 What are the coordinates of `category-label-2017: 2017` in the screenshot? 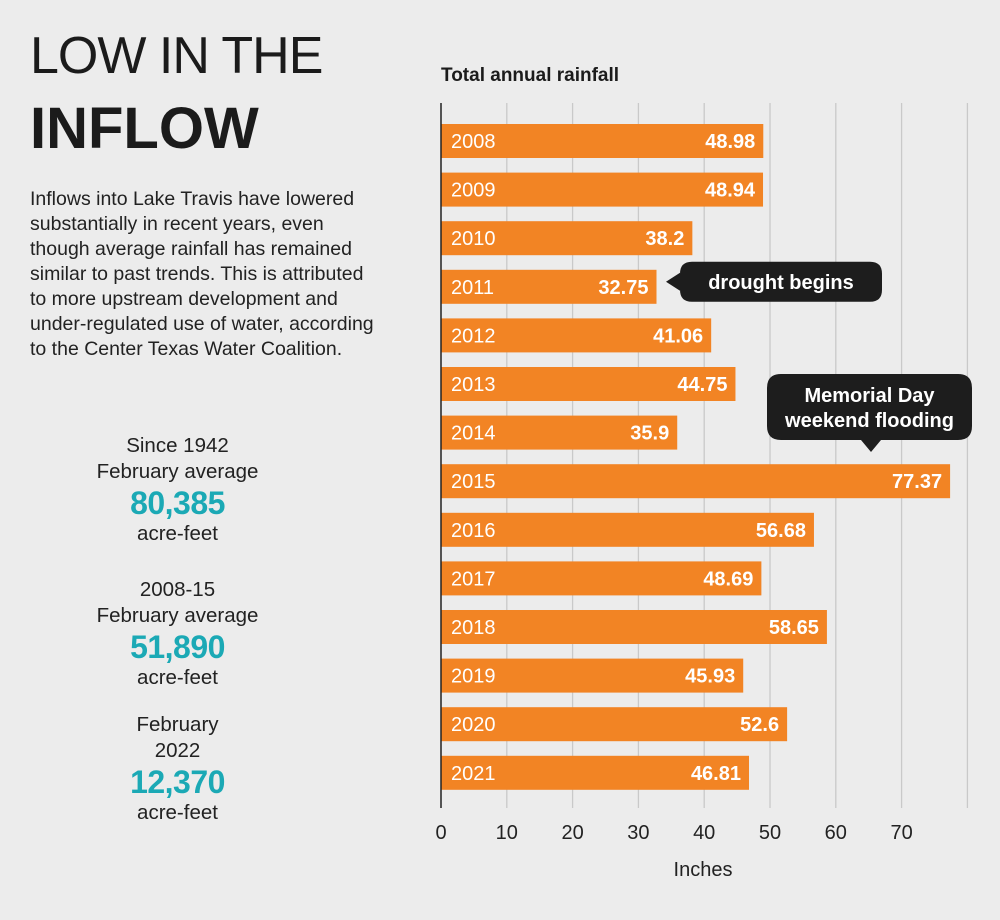 It's located at (473, 579).